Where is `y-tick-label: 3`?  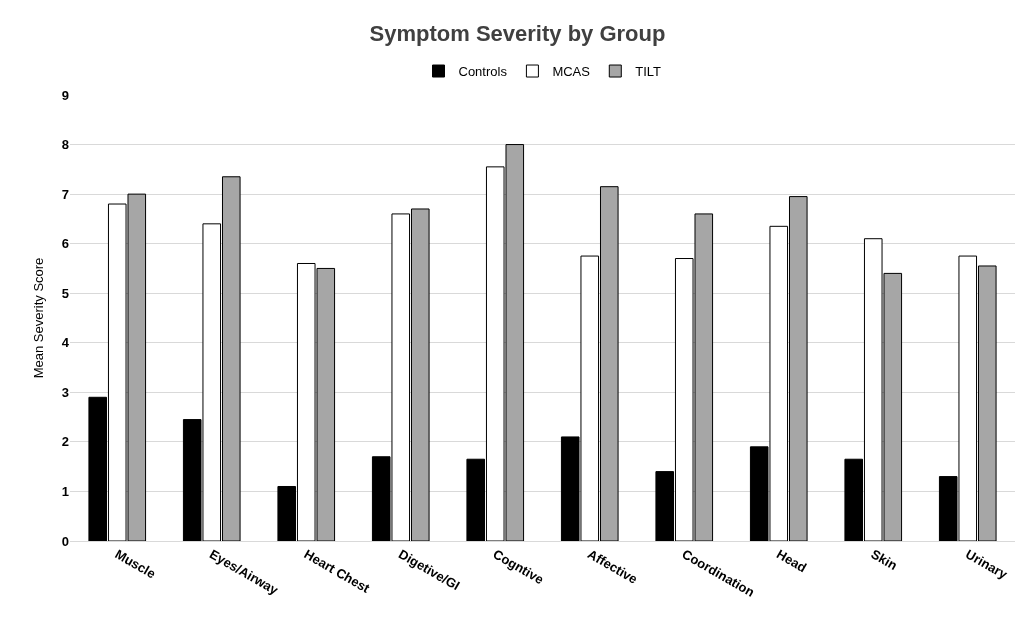 y-tick-label: 3 is located at coordinates (65, 392).